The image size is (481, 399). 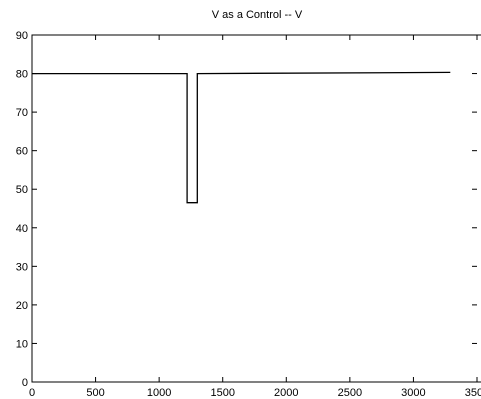 What do you see at coordinates (22, 190) in the screenshot?
I see `y-tick-label: 50` at bounding box center [22, 190].